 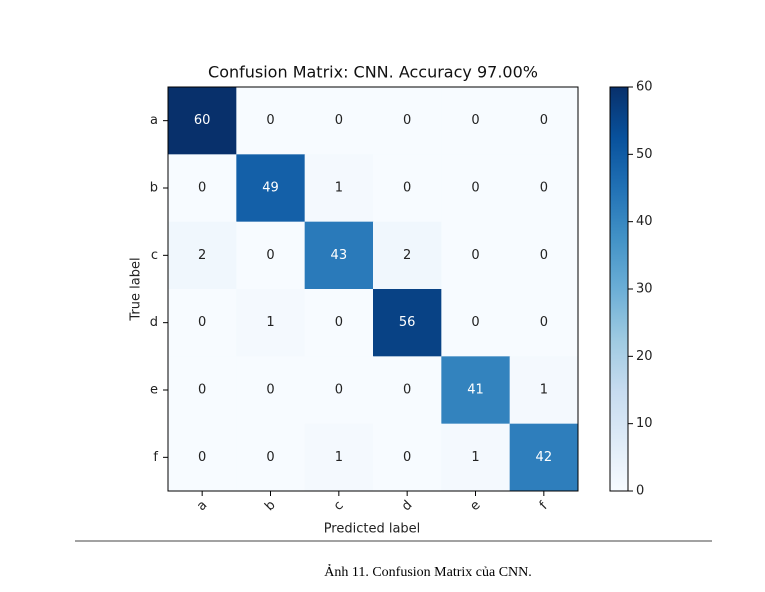 What do you see at coordinates (373, 72) in the screenshot?
I see `chart-title: Confusion Matrix: CNN. Accuracy 97.00%` at bounding box center [373, 72].